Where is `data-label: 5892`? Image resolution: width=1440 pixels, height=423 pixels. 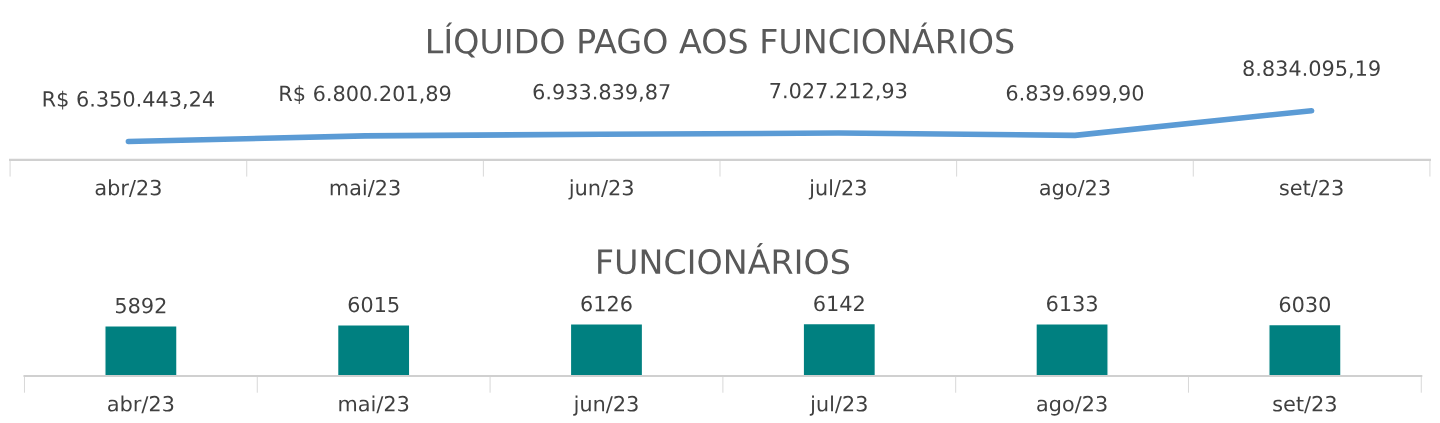 data-label: 5892 is located at coordinates (140, 305).